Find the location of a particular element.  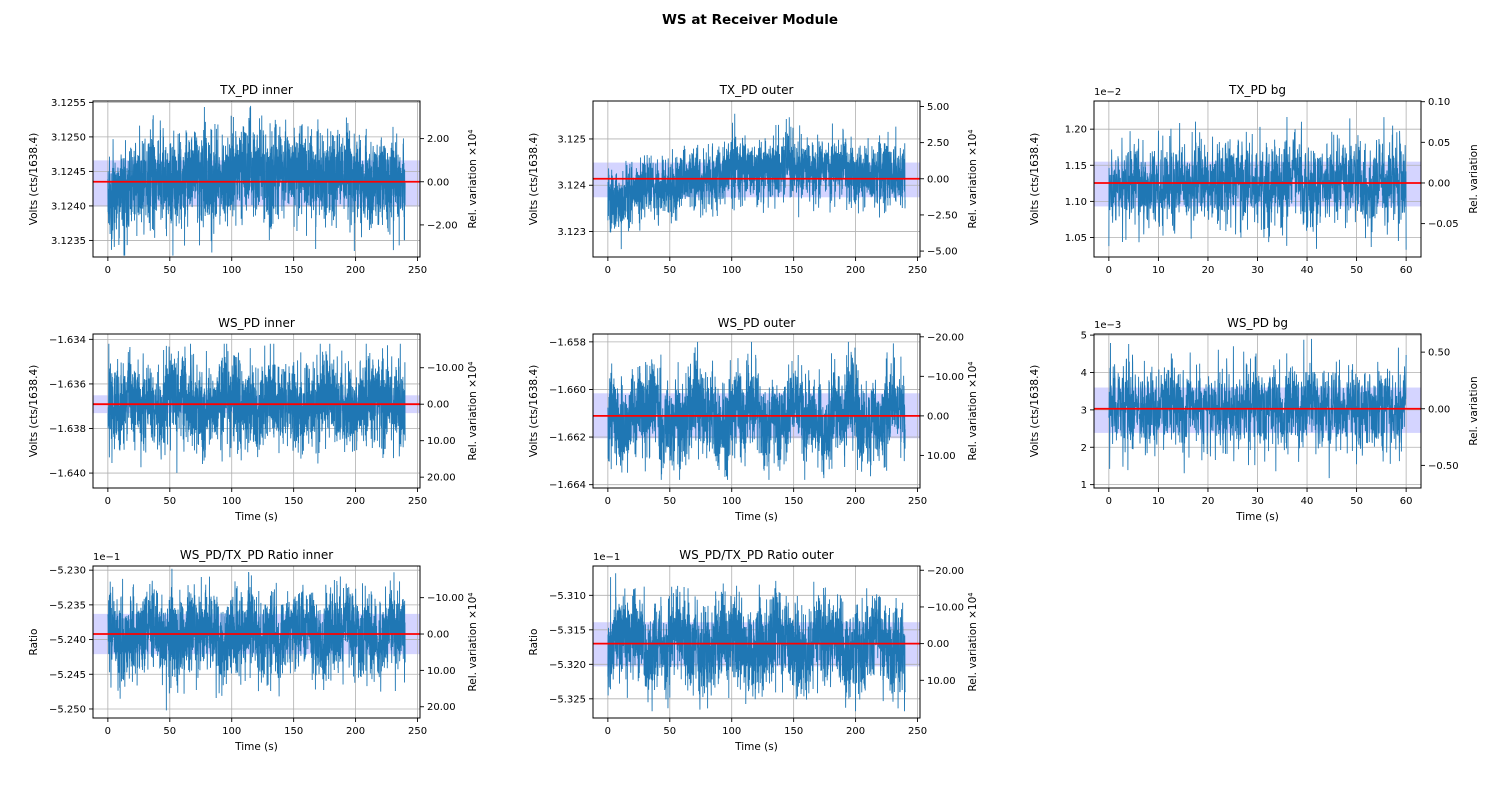

y-tick-label: −5.250 is located at coordinates (67, 709).